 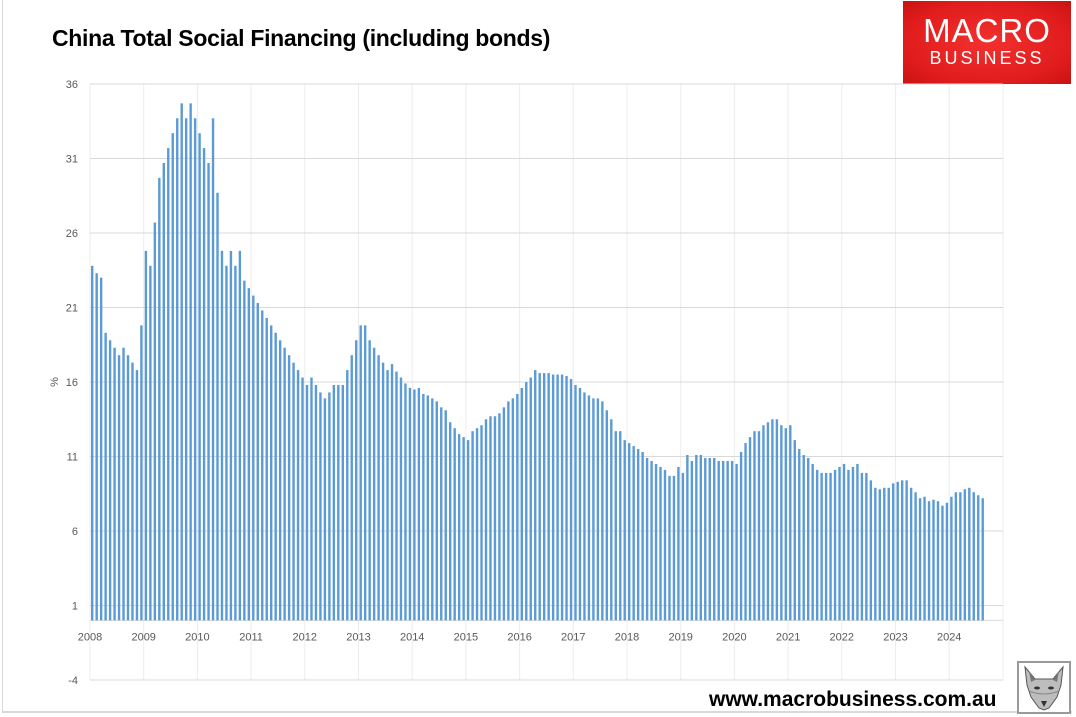 I want to click on x-tick-label: 2008, so click(x=90, y=637).